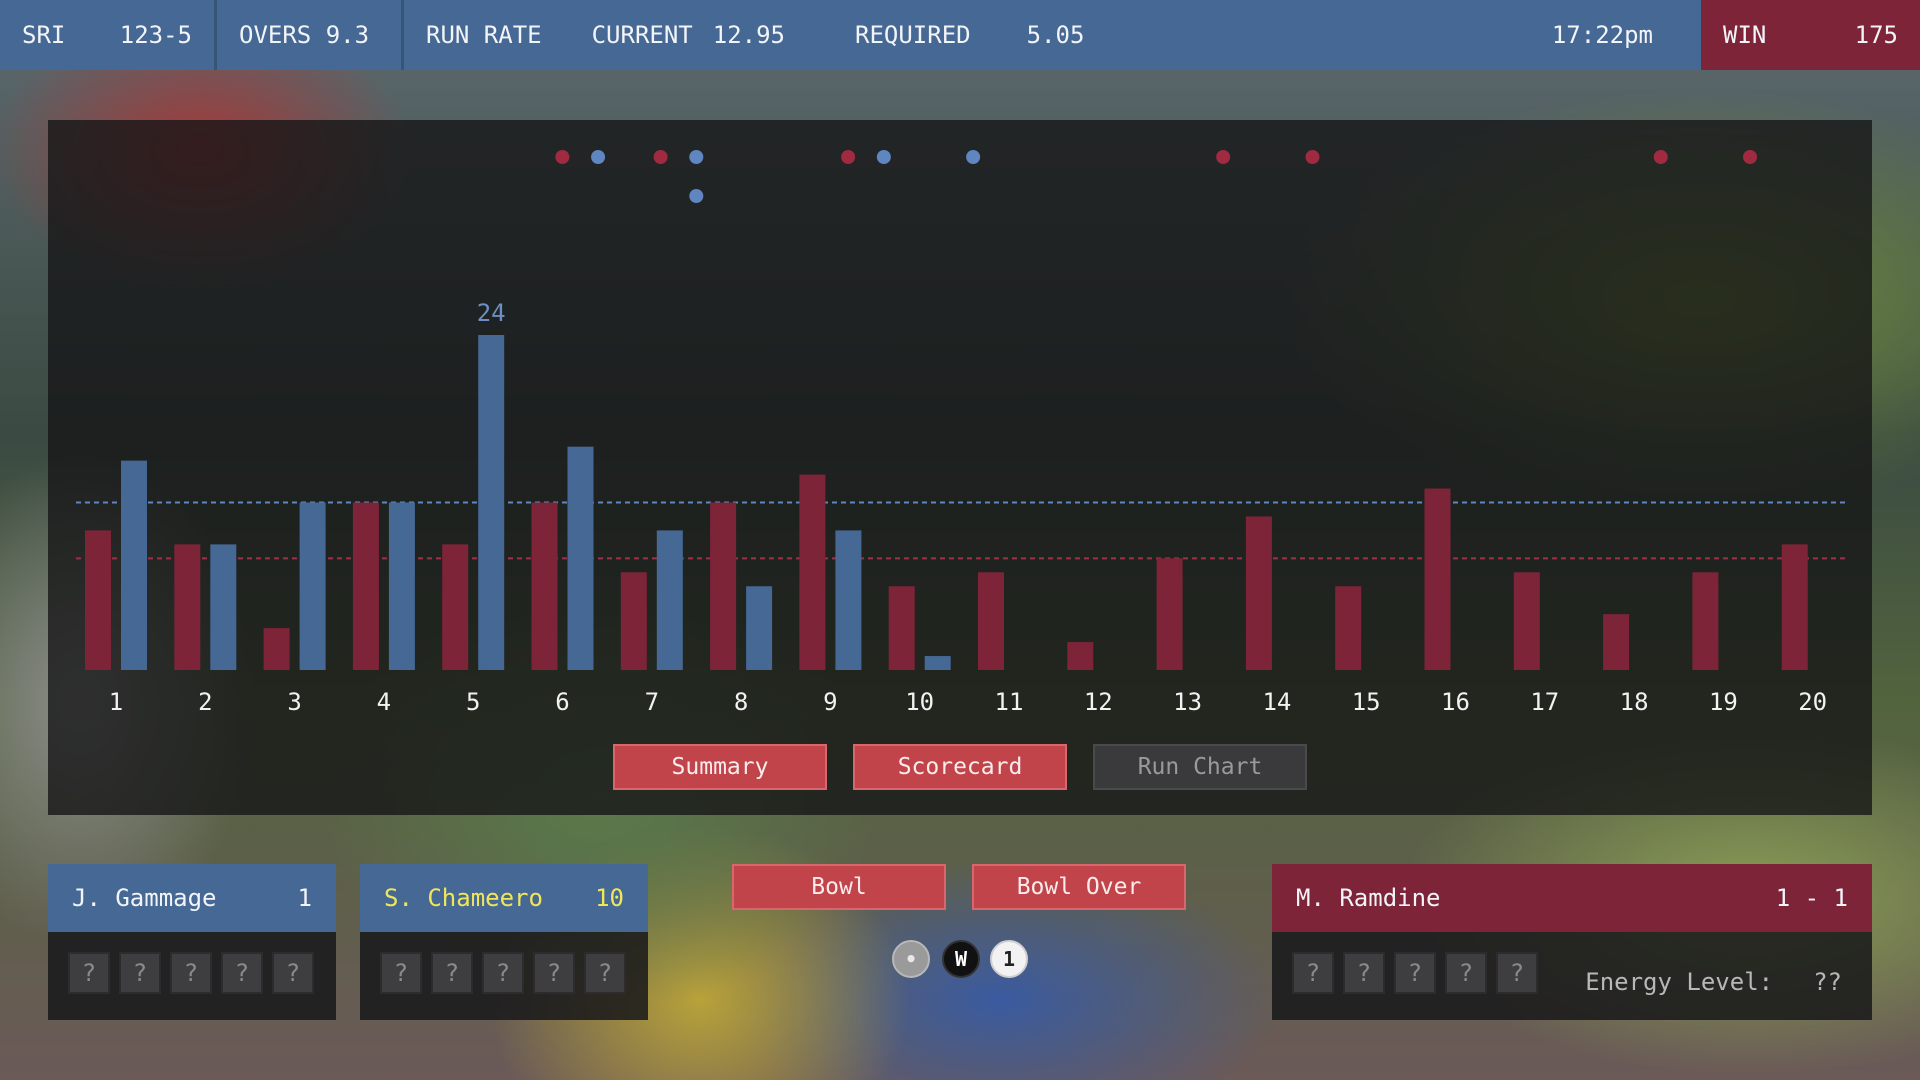 Image resolution: width=1920 pixels, height=1080 pixels. What do you see at coordinates (1366, 702) in the screenshot?
I see `over-tick-label: 15` at bounding box center [1366, 702].